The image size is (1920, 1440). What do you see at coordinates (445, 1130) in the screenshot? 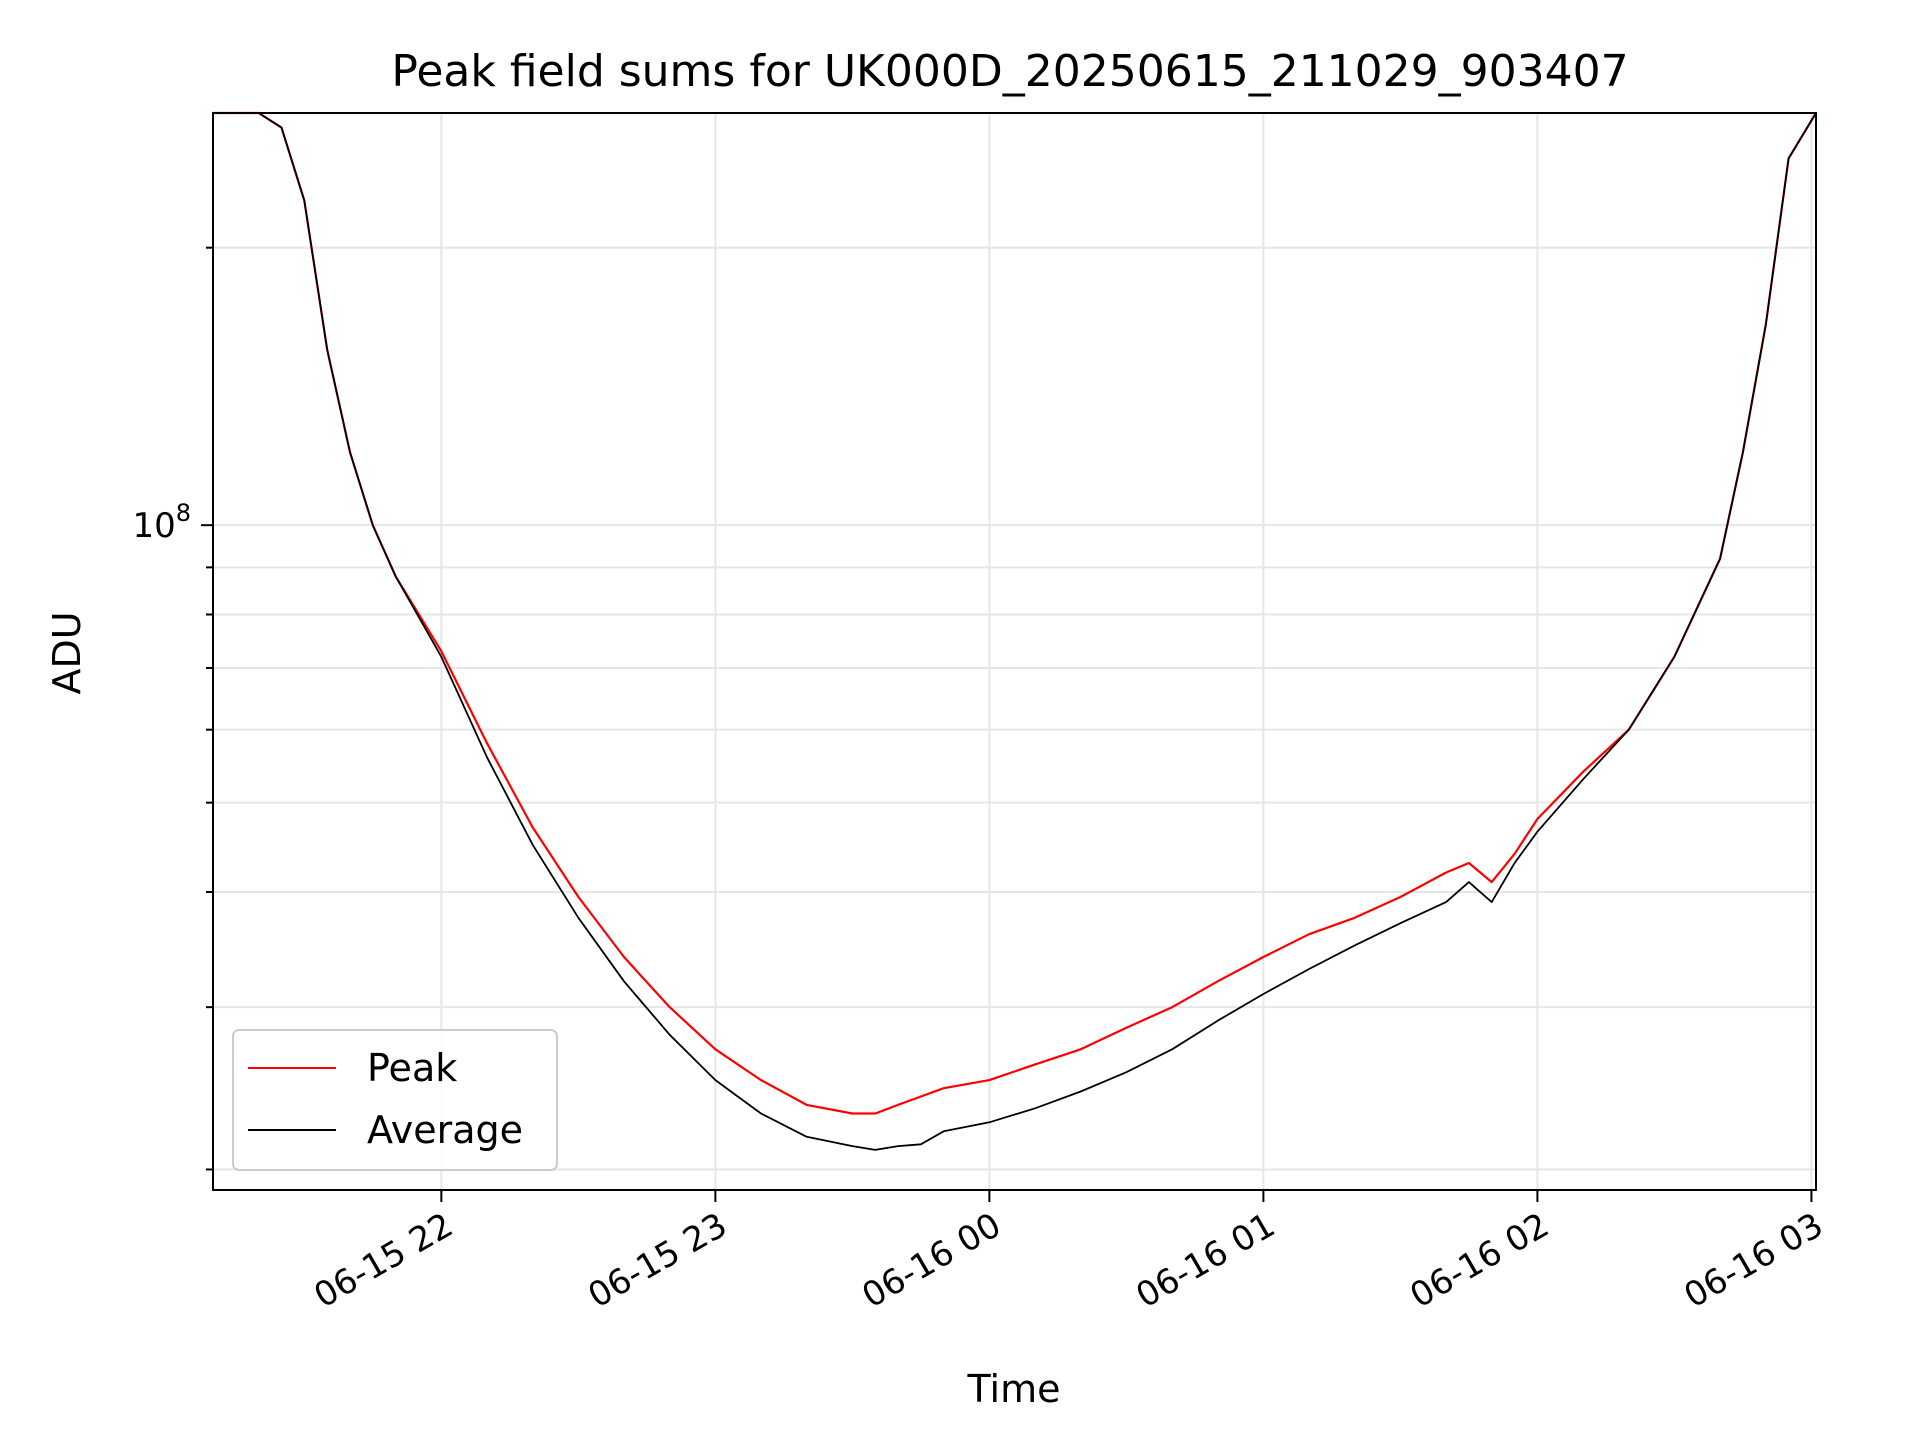
I see `legend-label-average: Average` at bounding box center [445, 1130].